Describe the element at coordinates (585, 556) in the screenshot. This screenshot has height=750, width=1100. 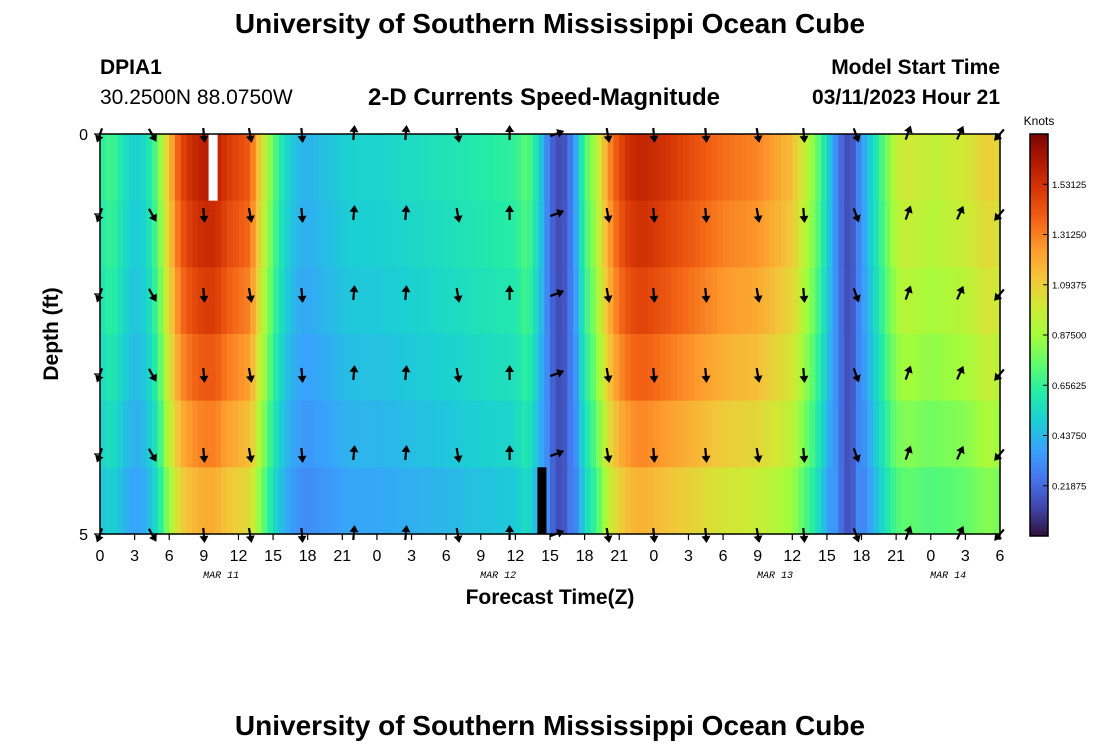
I see `x-tick-label: 18` at that location.